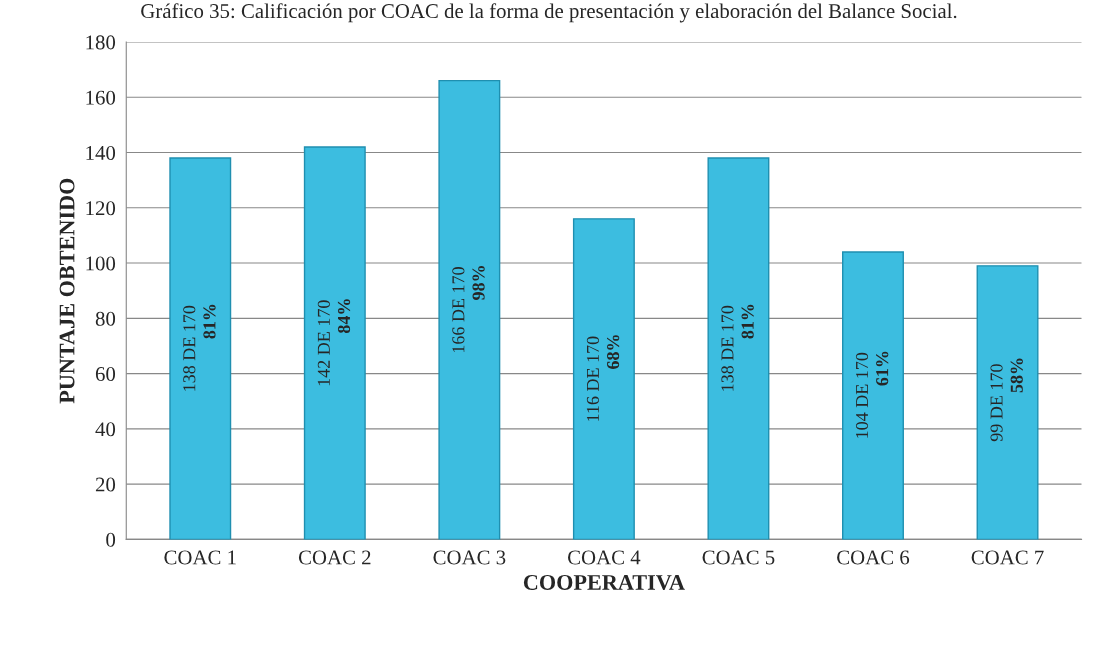 The height and width of the screenshot is (646, 1098). What do you see at coordinates (873, 557) in the screenshot?
I see `x-tick-label: COAC 6` at bounding box center [873, 557].